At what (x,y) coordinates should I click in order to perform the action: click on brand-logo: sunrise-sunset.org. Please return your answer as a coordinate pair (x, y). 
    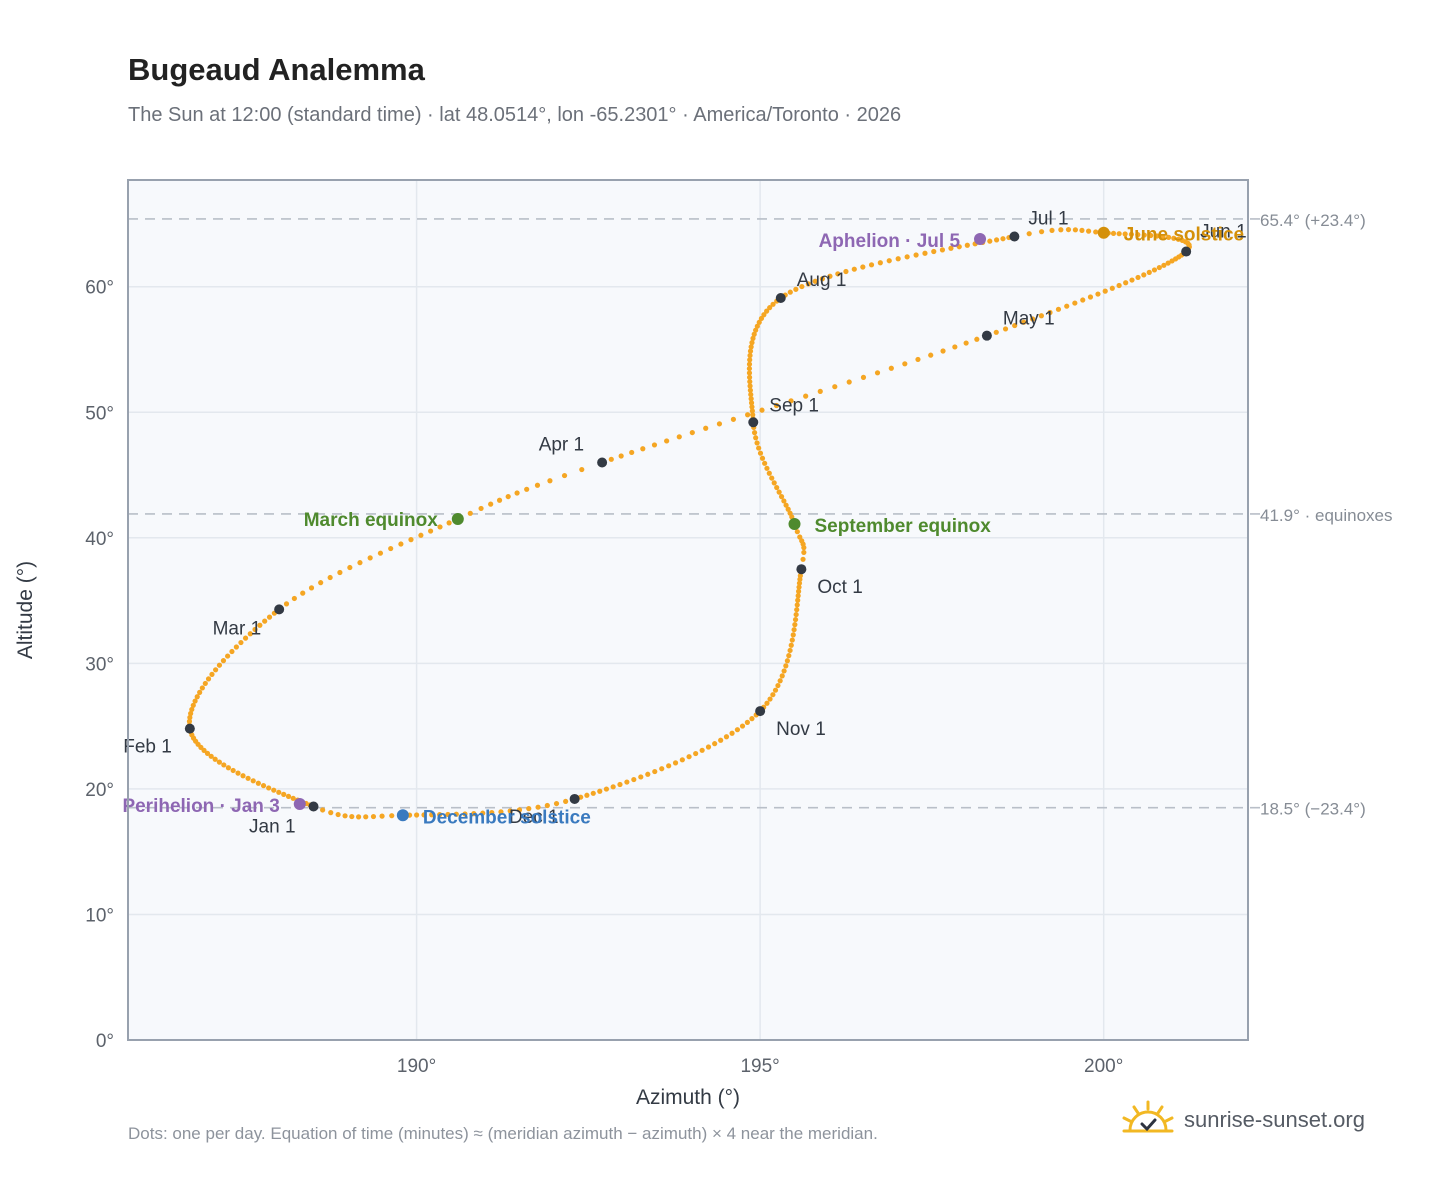
    Looking at the image, I should click on (1242, 1120).